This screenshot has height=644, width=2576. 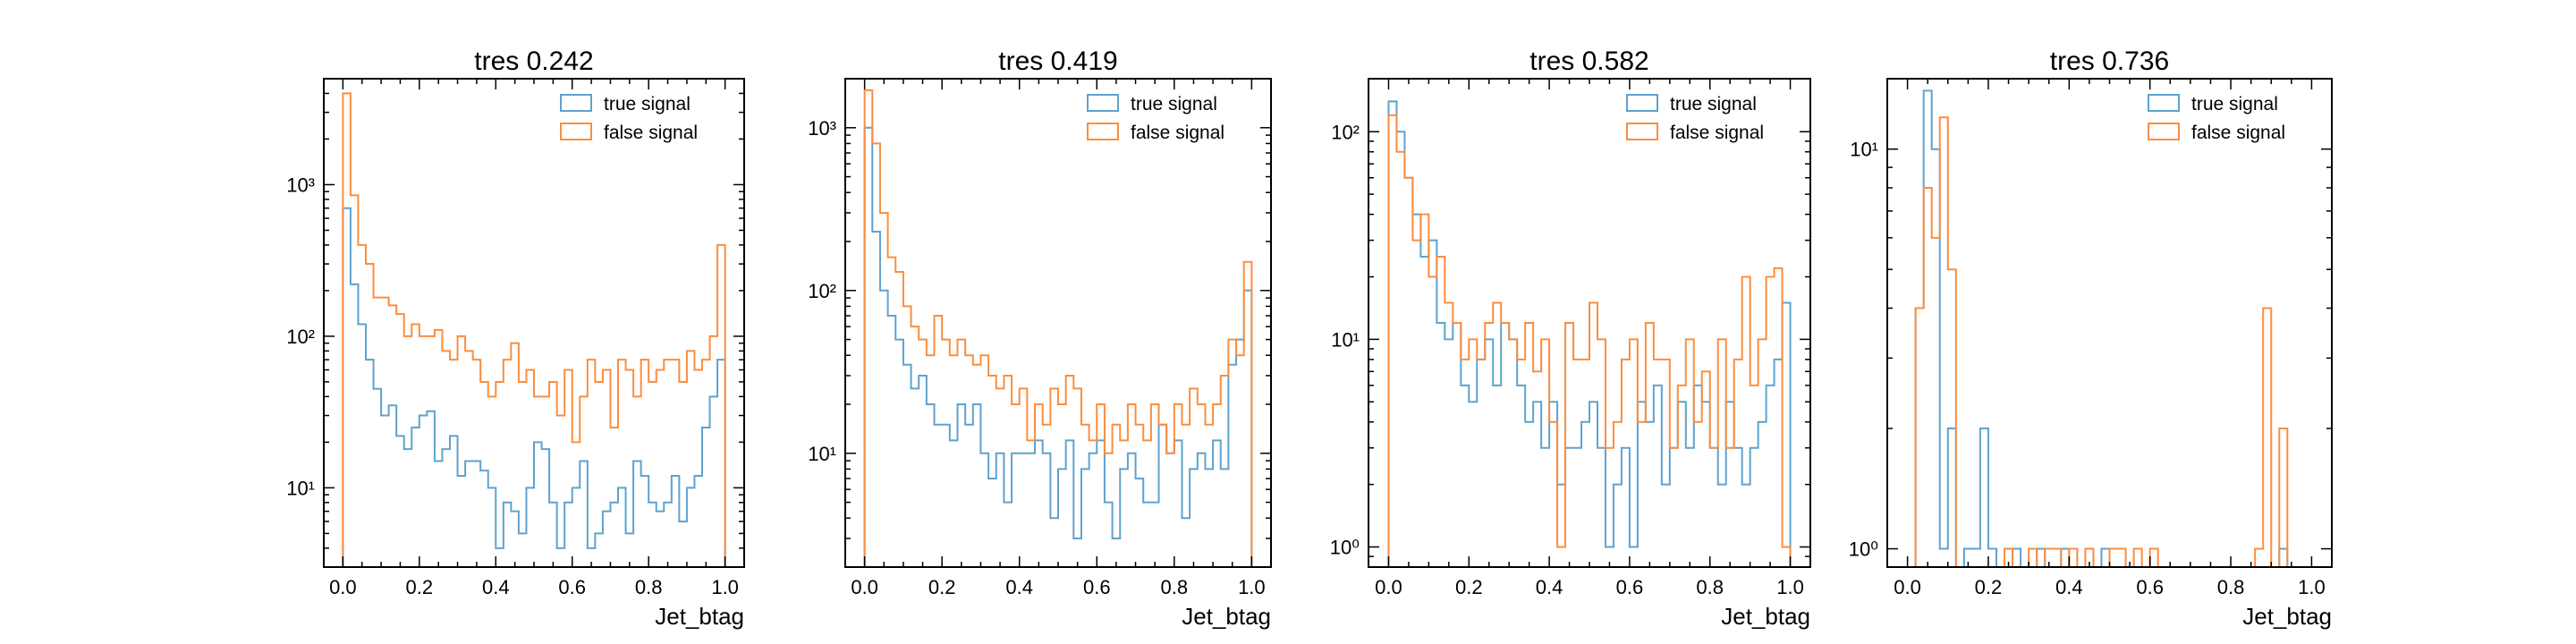 What do you see at coordinates (1589, 61) in the screenshot?
I see `chart-title: tres 0.582` at bounding box center [1589, 61].